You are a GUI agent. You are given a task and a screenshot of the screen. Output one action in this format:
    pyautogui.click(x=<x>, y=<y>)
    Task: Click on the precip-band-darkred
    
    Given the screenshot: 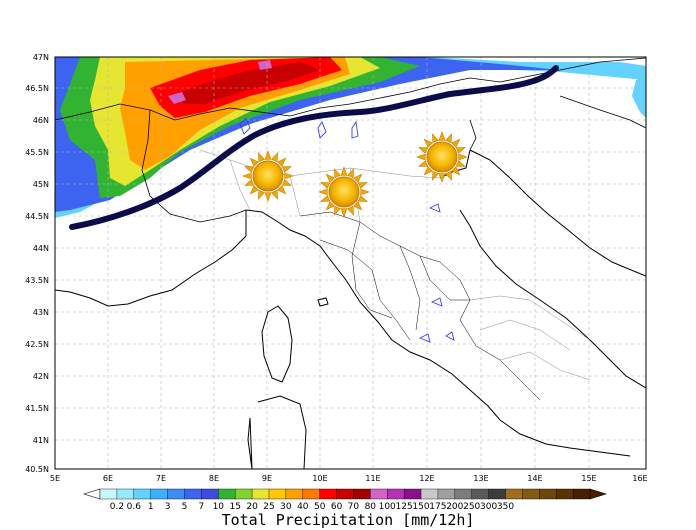 What is the action you would take?
    pyautogui.click(x=247, y=83)
    